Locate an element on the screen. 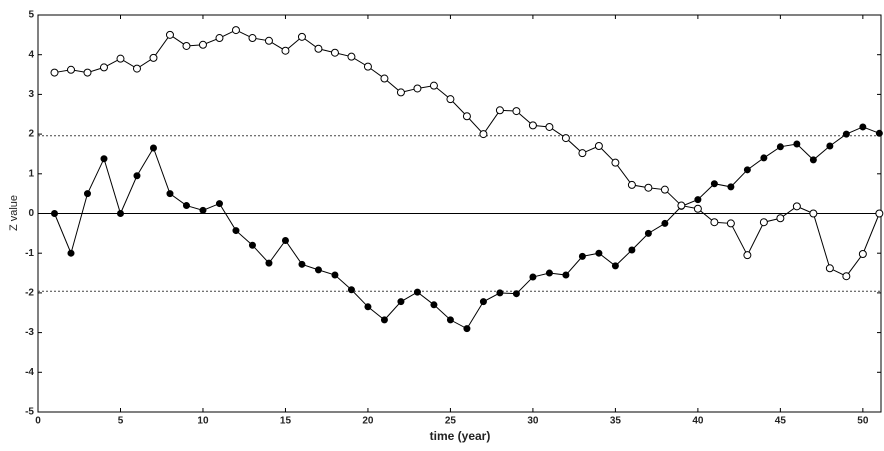 This screenshot has width=884, height=451. x-axis-label: time (year) is located at coordinates (460, 436).